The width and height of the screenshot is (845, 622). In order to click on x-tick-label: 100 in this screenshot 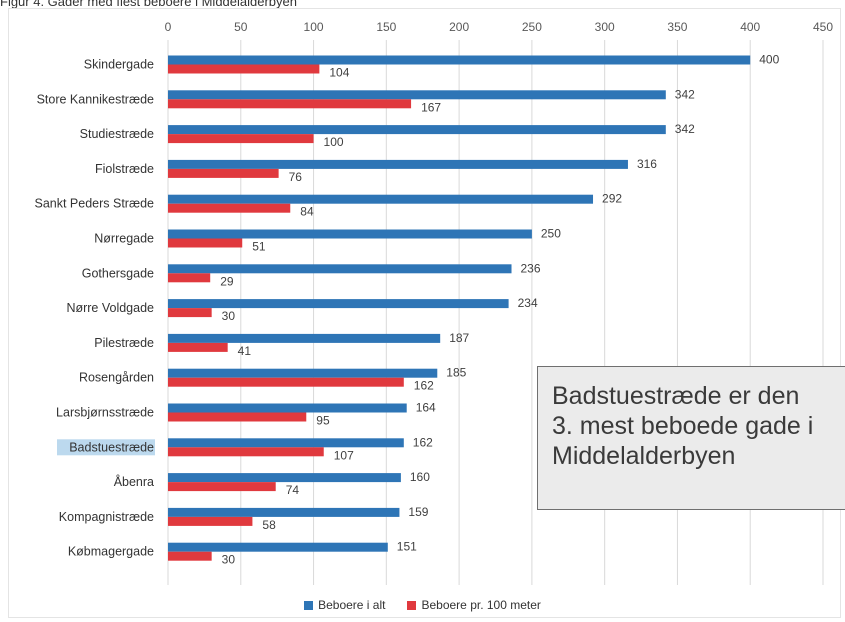, I will do `click(314, 27)`.